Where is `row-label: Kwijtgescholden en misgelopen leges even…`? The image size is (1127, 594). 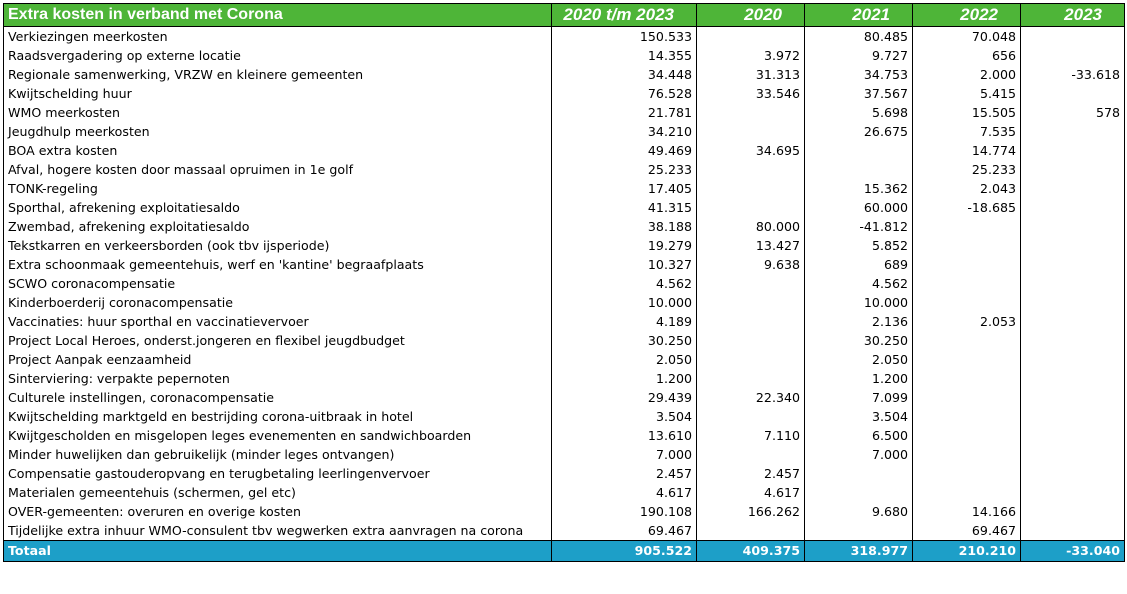 row-label: Kwijtgescholden en misgelopen leges even… is located at coordinates (277, 435).